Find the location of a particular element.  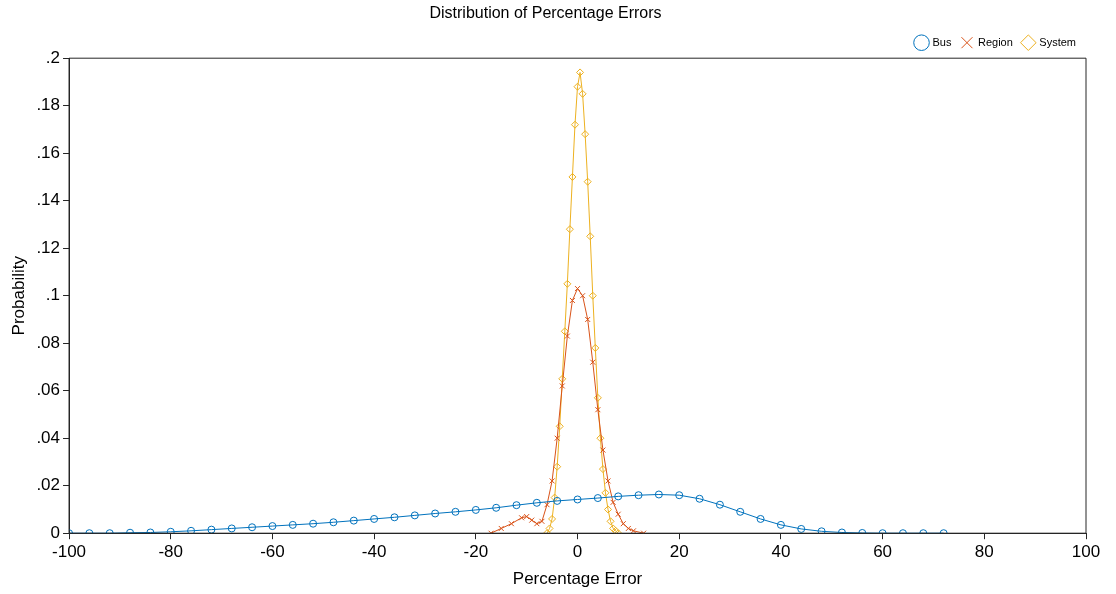

x-tick-label: -100 is located at coordinates (69, 552).